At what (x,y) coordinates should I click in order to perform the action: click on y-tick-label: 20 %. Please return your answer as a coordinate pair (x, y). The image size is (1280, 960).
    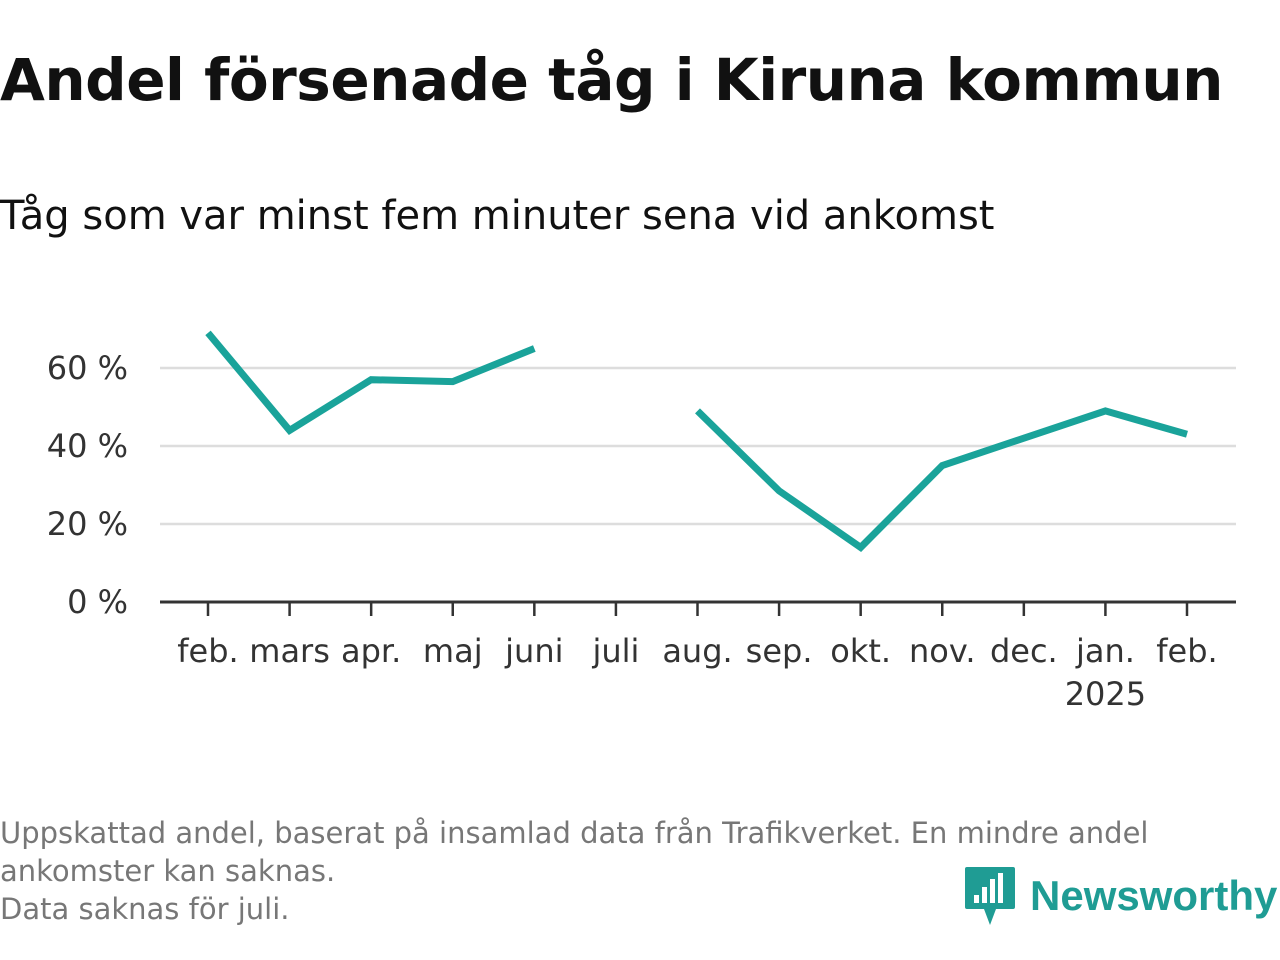
    Looking at the image, I should click on (87, 524).